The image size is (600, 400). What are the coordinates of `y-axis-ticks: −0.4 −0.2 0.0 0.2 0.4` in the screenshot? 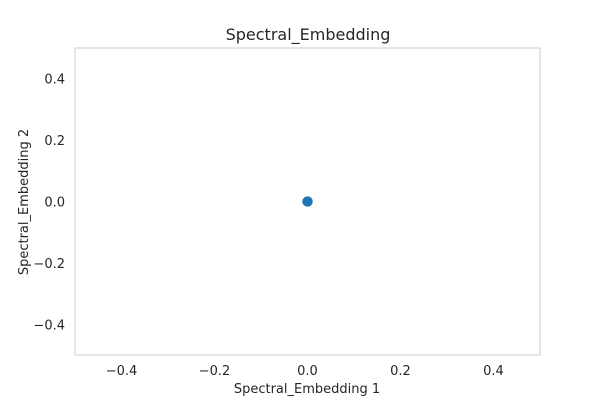 It's located at (49, 203).